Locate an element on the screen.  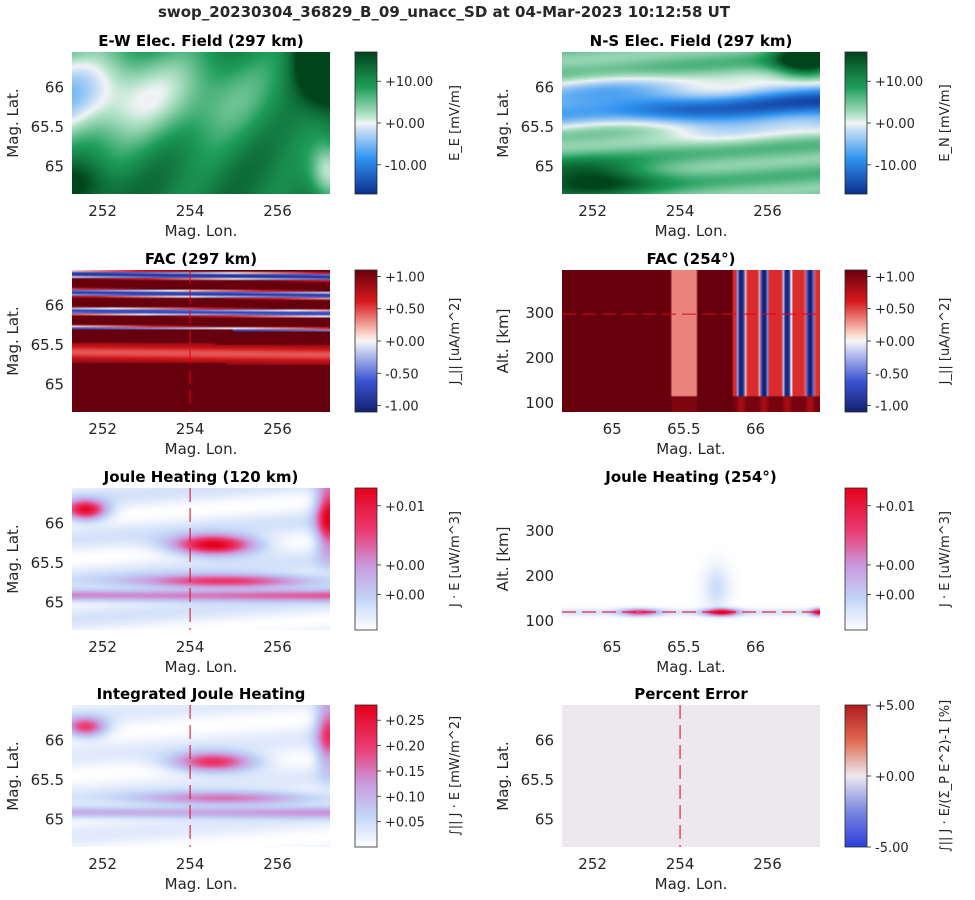
colorbar-tick-label: +0.01 is located at coordinates (895, 507).